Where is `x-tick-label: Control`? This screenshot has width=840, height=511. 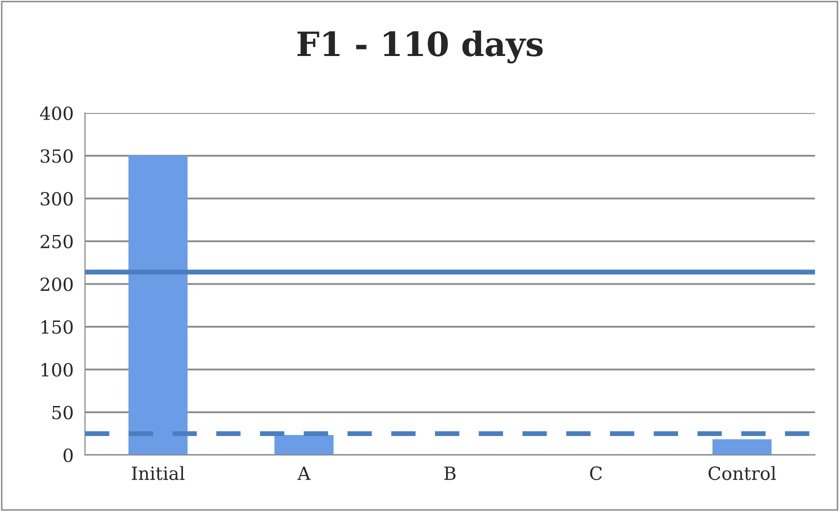 x-tick-label: Control is located at coordinates (742, 473).